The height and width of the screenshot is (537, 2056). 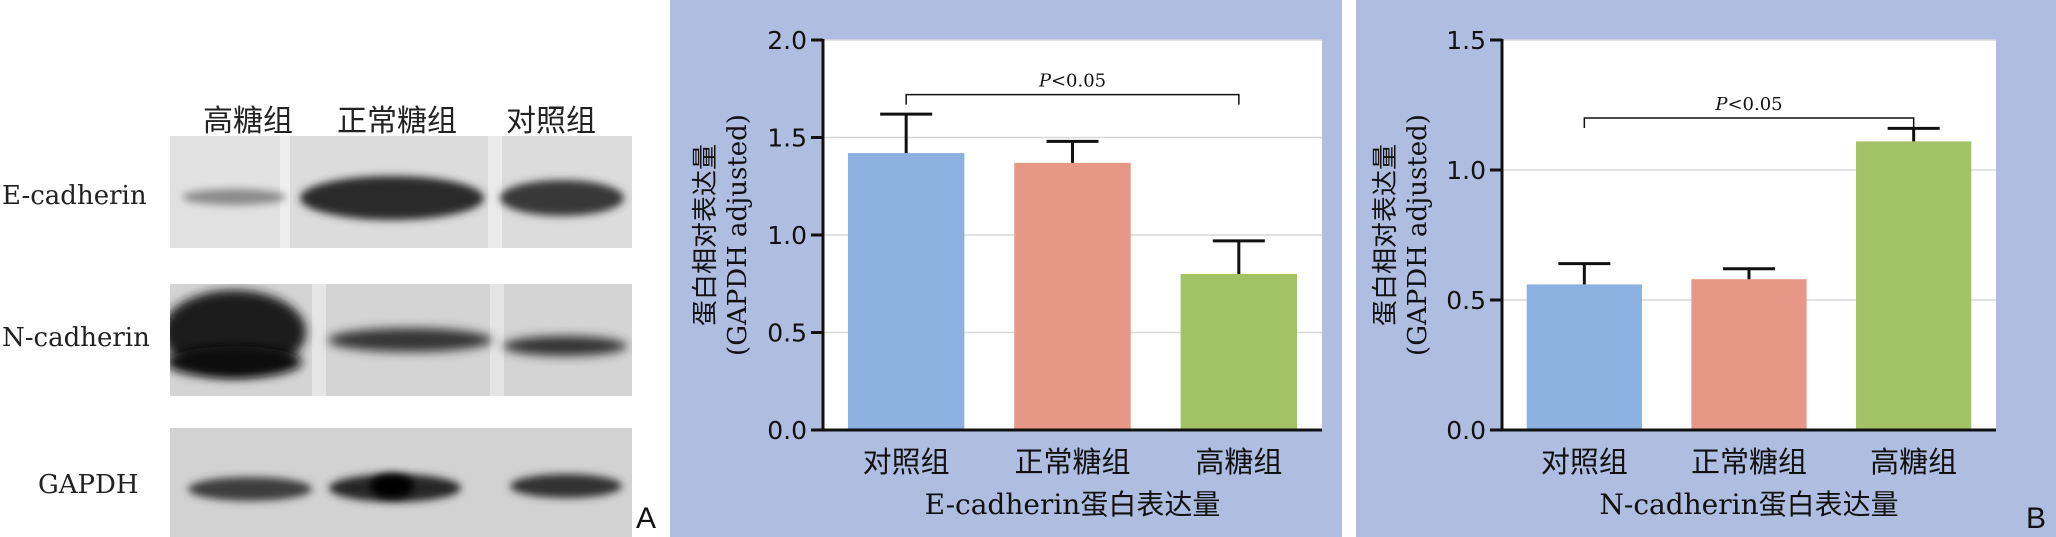 What do you see at coordinates (74, 196) in the screenshot?
I see `row-label-e-cadherin: E-cadherin` at bounding box center [74, 196].